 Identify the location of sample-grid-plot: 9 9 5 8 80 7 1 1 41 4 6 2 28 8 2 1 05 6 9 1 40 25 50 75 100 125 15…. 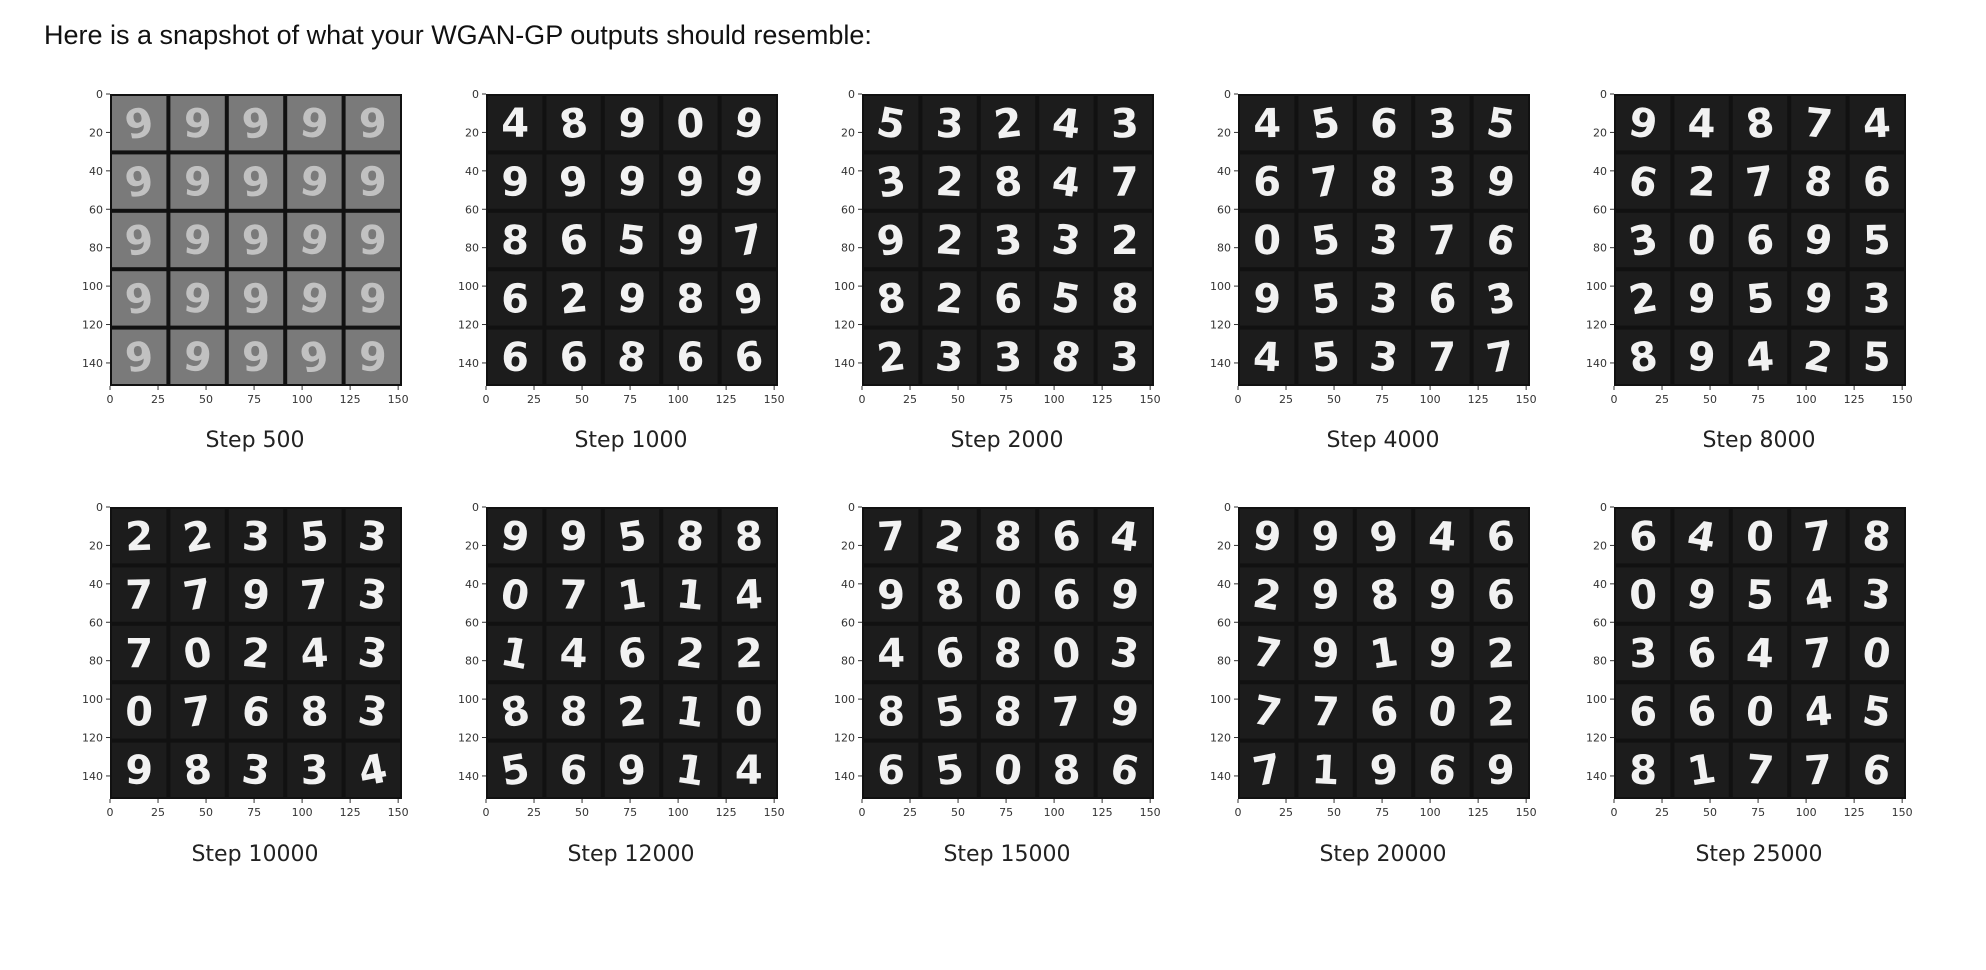
(621, 660).